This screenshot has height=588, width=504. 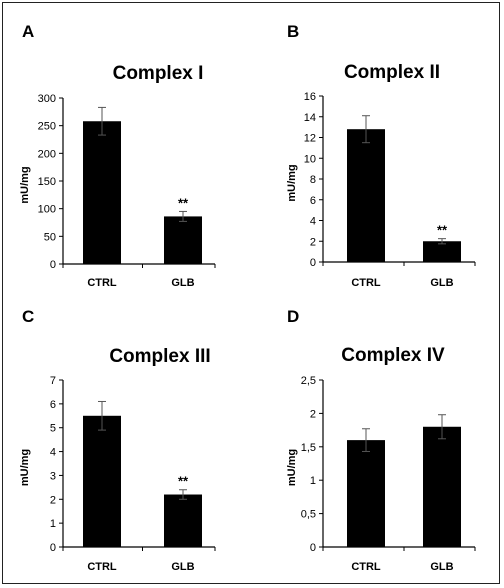 What do you see at coordinates (53, 453) in the screenshot?
I see `panel-c-y-tick-label: 4` at bounding box center [53, 453].